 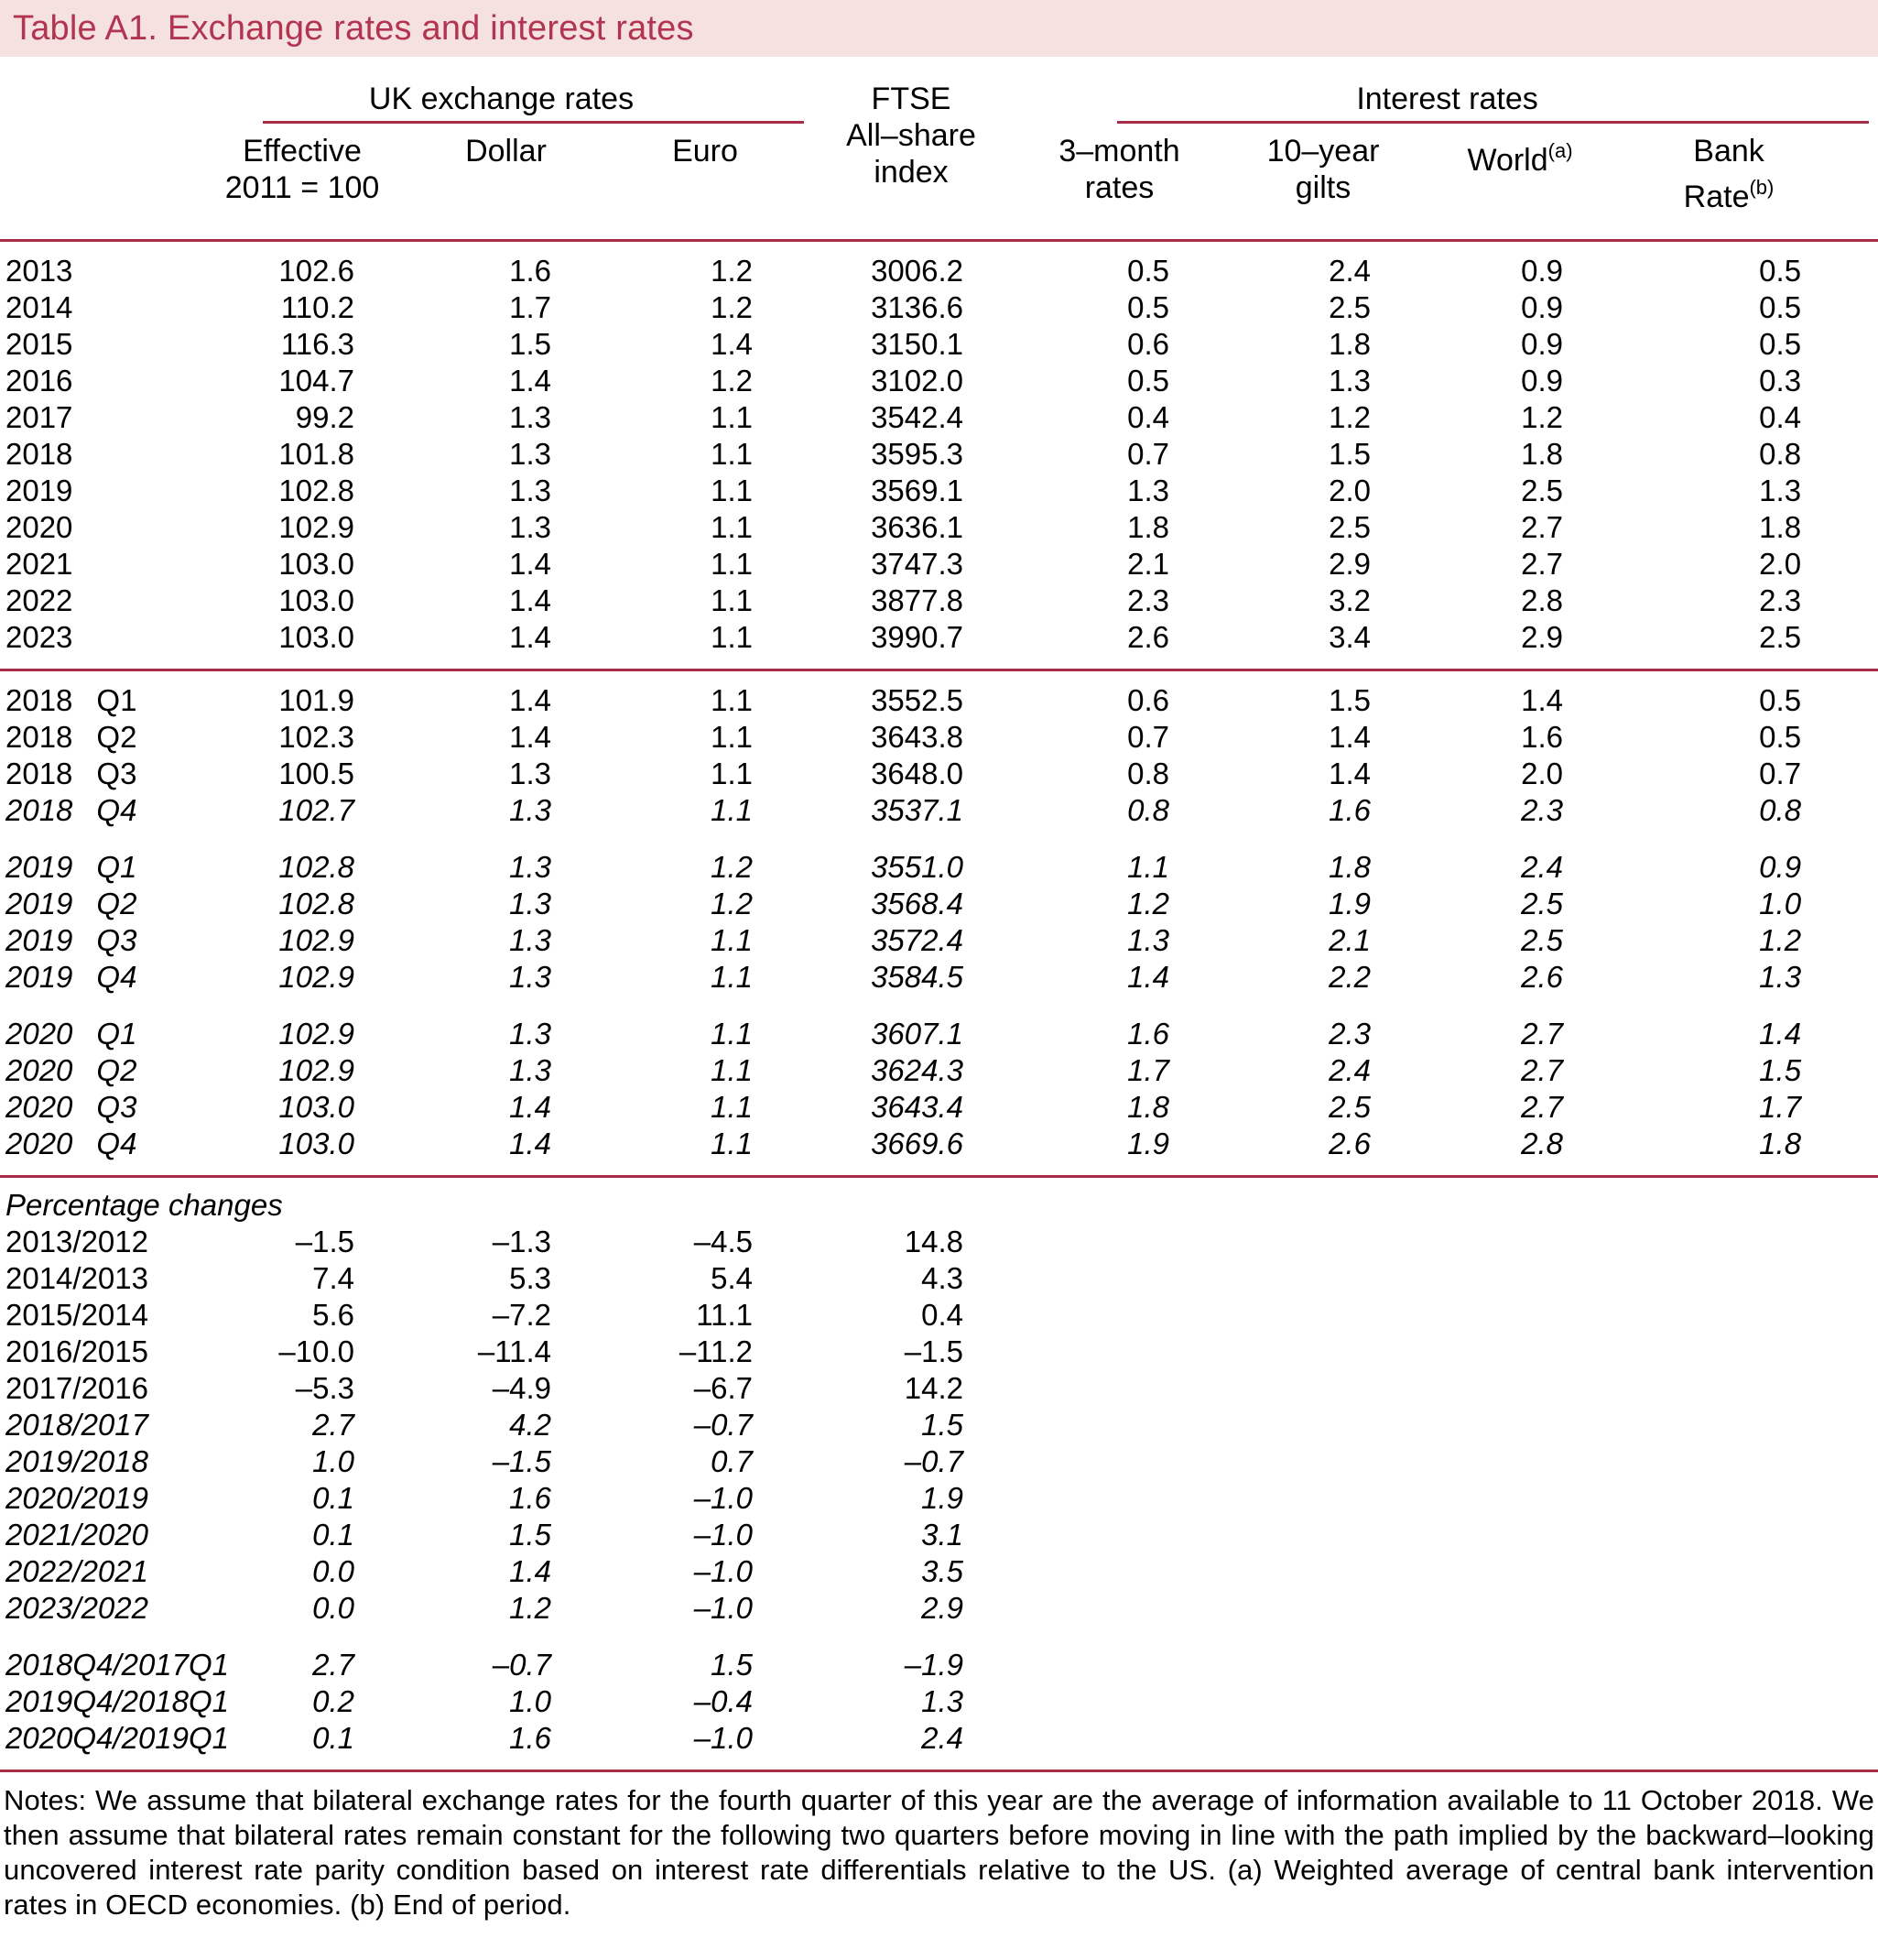 What do you see at coordinates (316, 380) in the screenshot?
I see `value-cell: 104.7` at bounding box center [316, 380].